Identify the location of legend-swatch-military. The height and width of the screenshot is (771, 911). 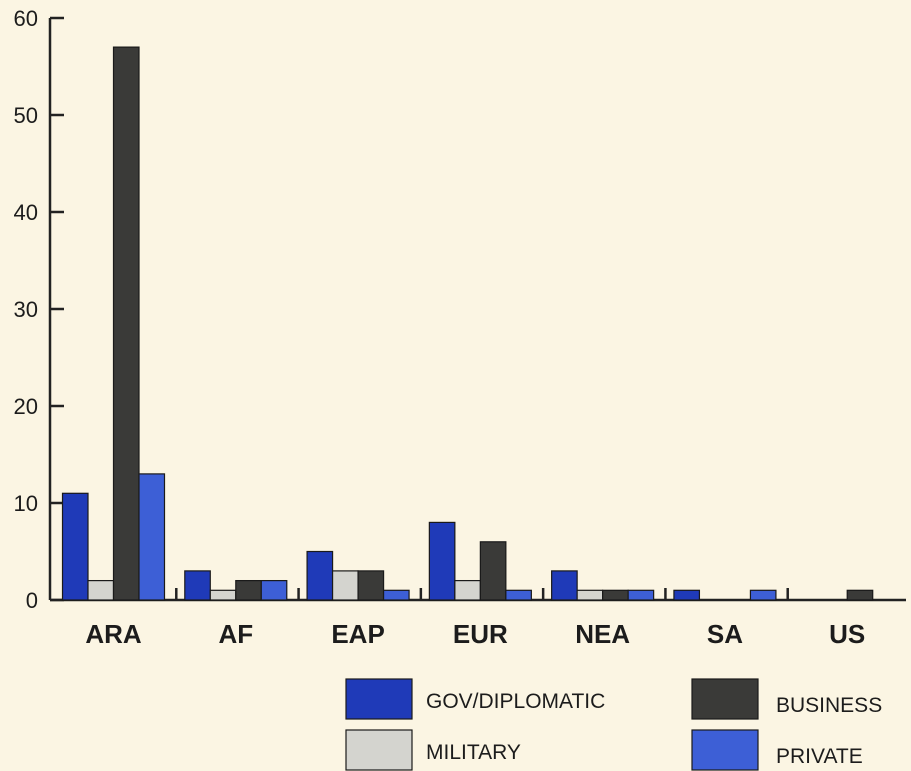
(379, 750).